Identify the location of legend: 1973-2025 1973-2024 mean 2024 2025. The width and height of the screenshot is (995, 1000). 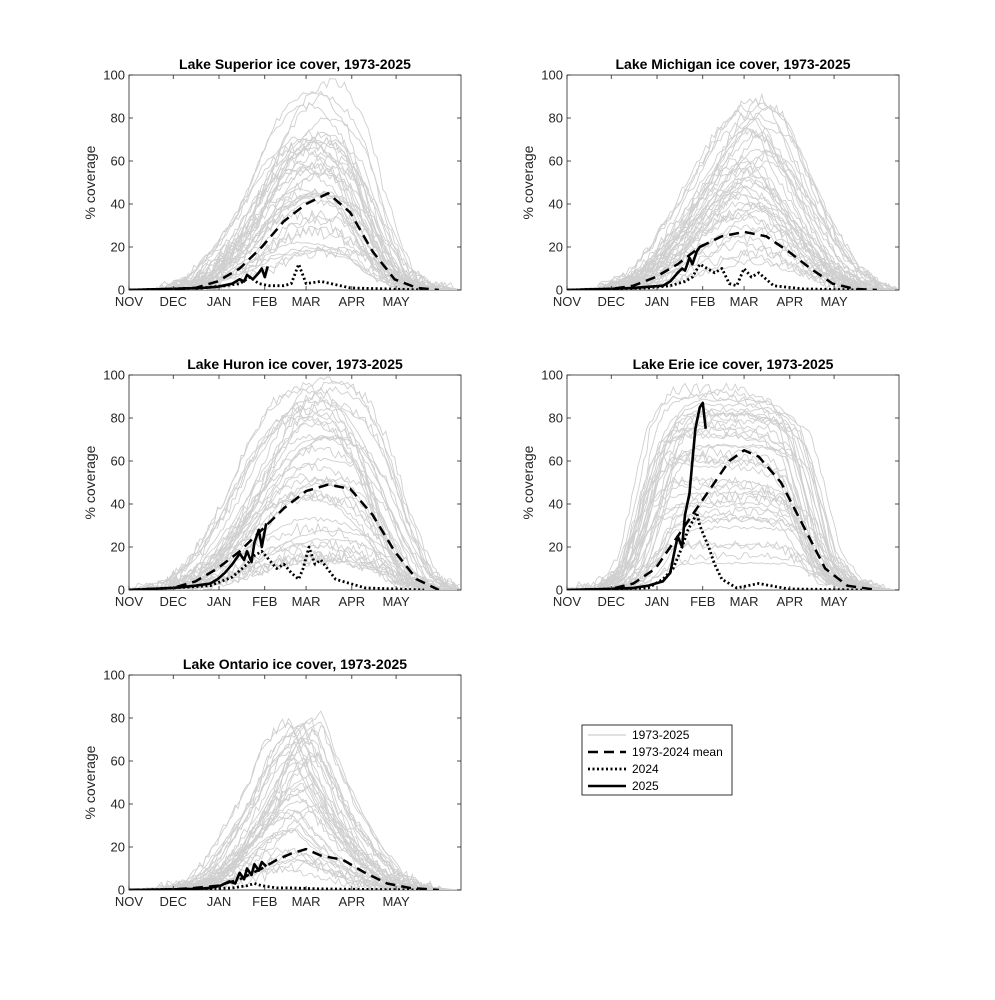
(657, 760).